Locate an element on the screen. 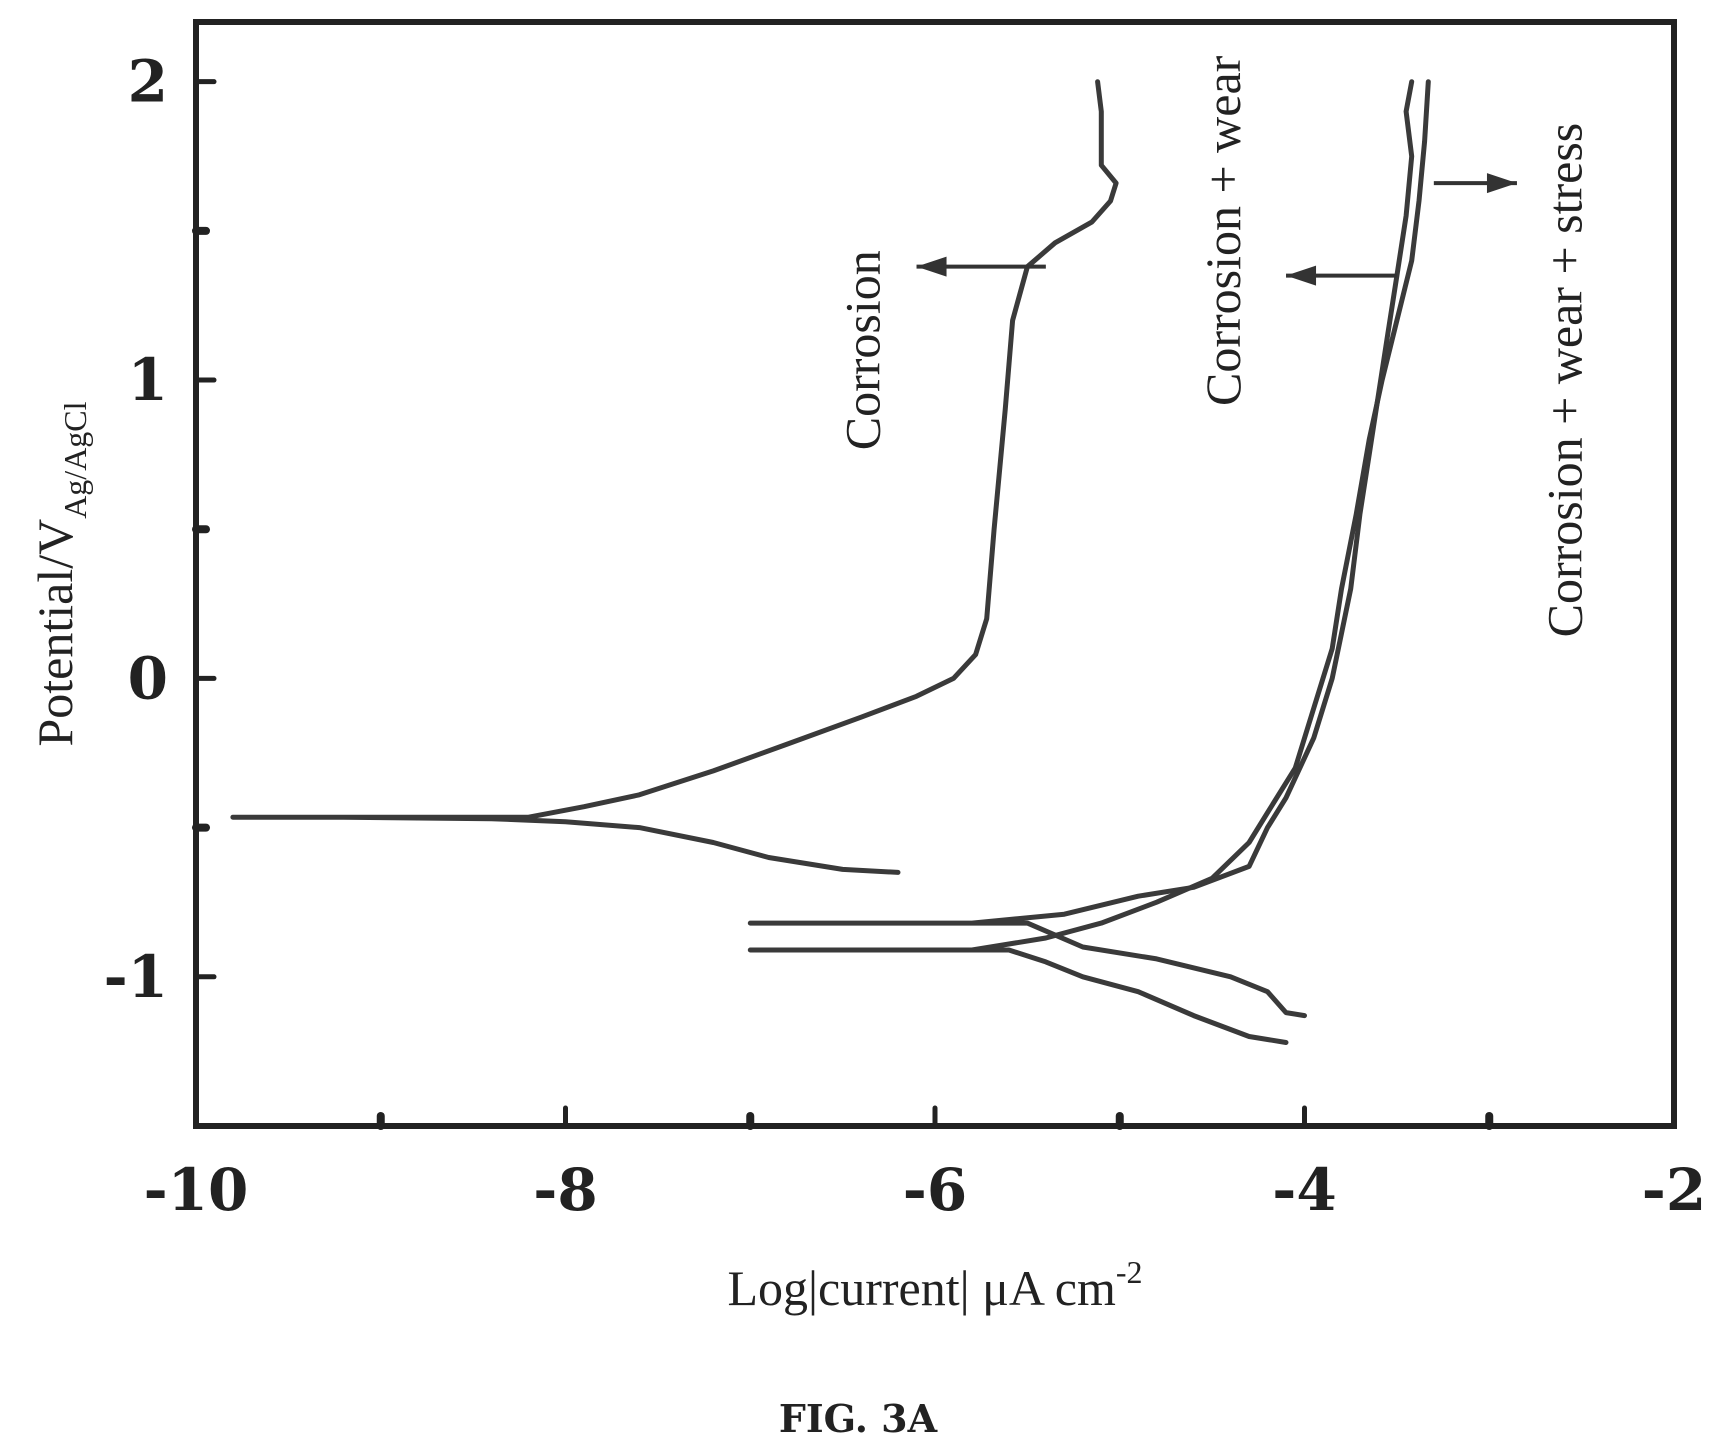 This screenshot has width=1716, height=1450. y-tick-label: 2 is located at coordinates (148, 82).